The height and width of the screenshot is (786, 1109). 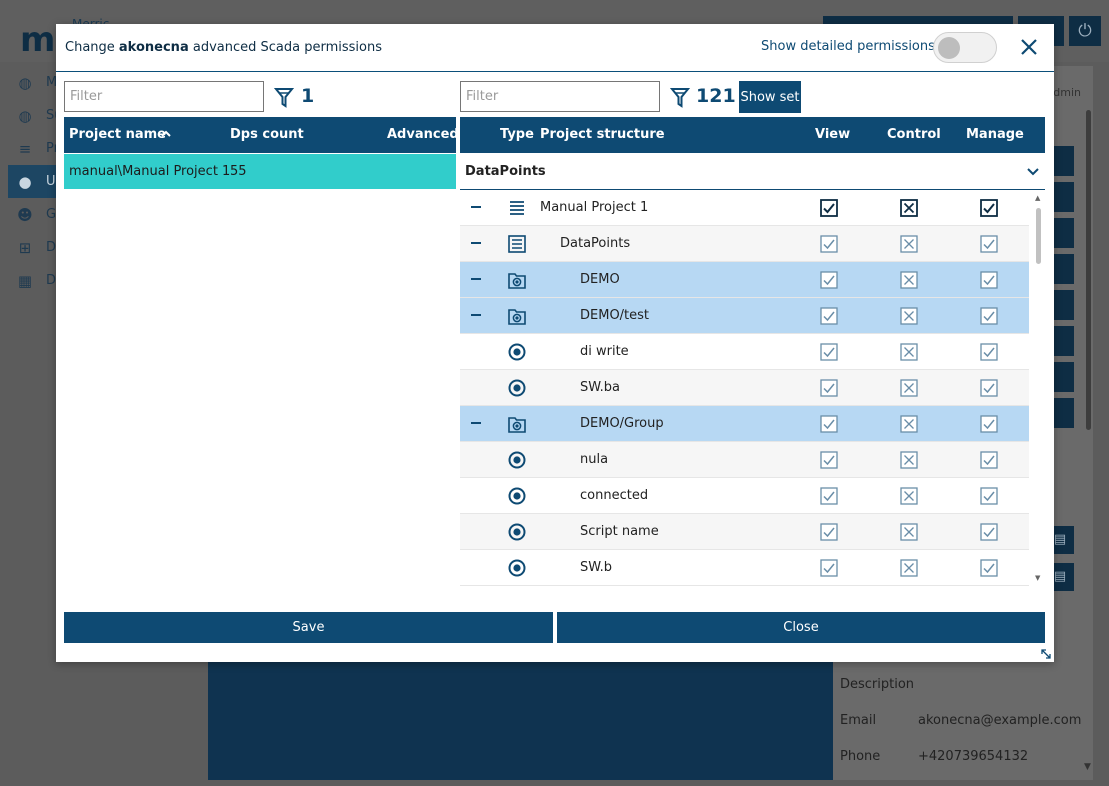 I want to click on close-button: Close, so click(x=801, y=627).